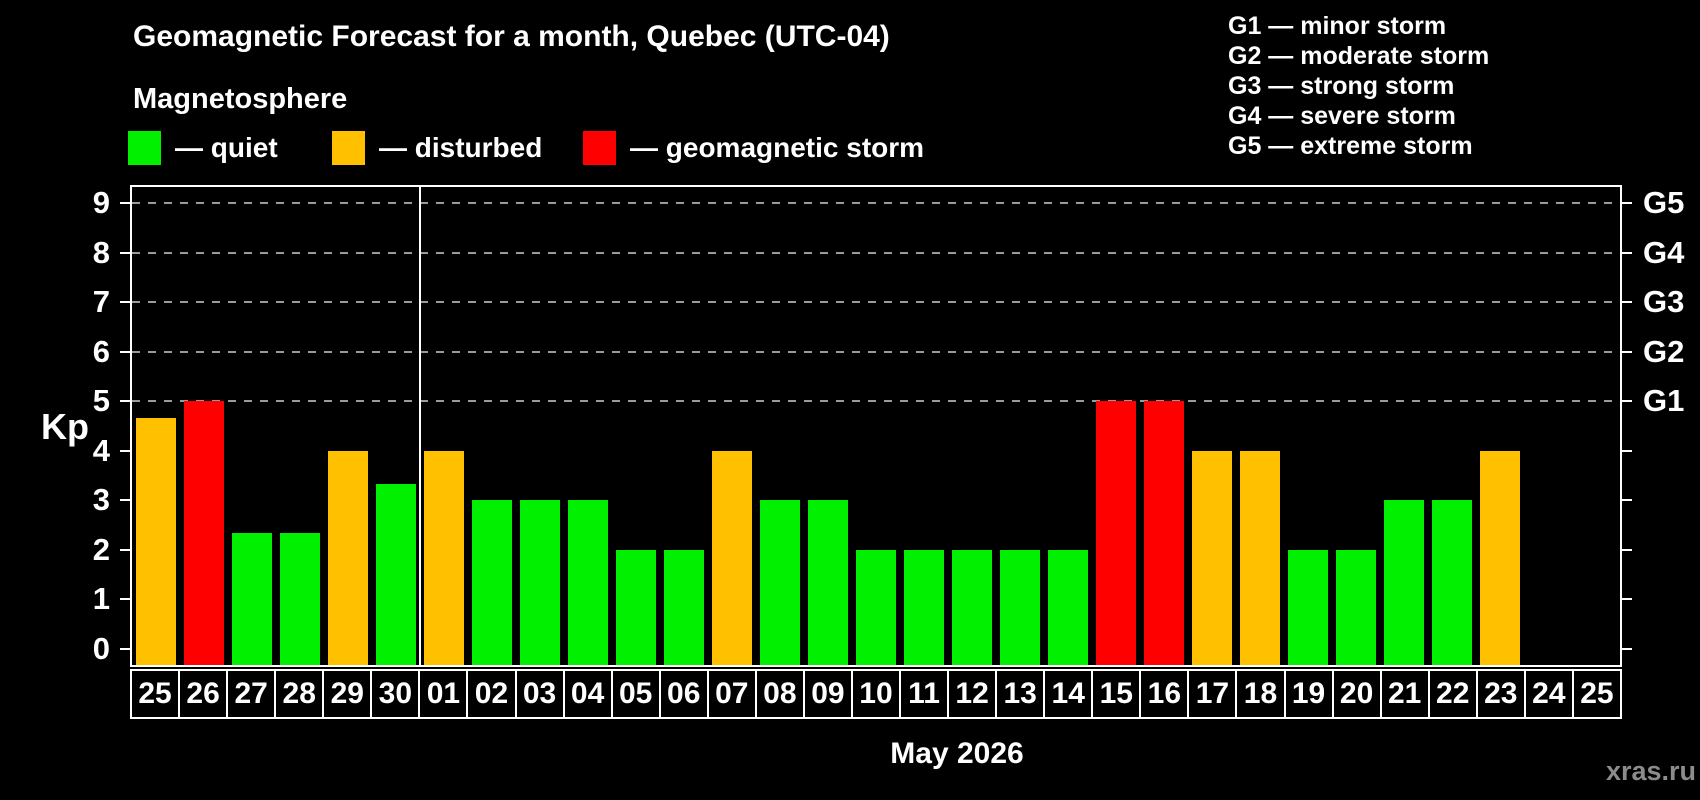 Image resolution: width=1700 pixels, height=800 pixels. Describe the element at coordinates (1548, 694) in the screenshot. I see `date-cell-24: 24` at that location.